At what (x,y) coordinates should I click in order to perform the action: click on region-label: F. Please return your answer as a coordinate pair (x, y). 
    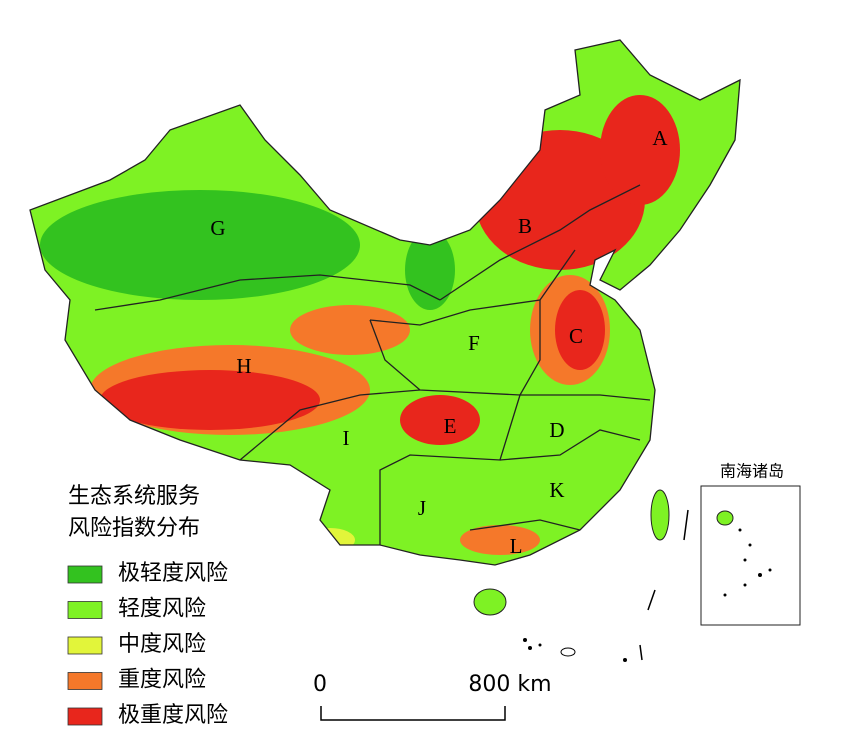
    Looking at the image, I should click on (474, 343).